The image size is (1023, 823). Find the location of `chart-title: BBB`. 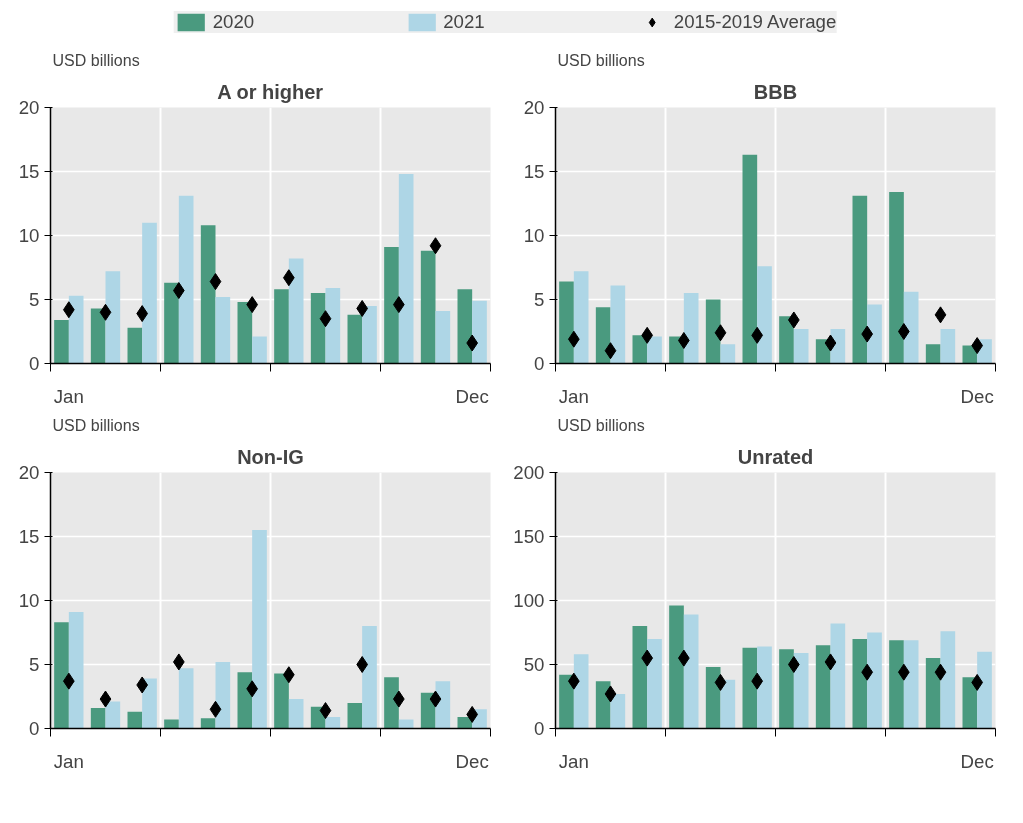

chart-title: BBB is located at coordinates (775, 91).